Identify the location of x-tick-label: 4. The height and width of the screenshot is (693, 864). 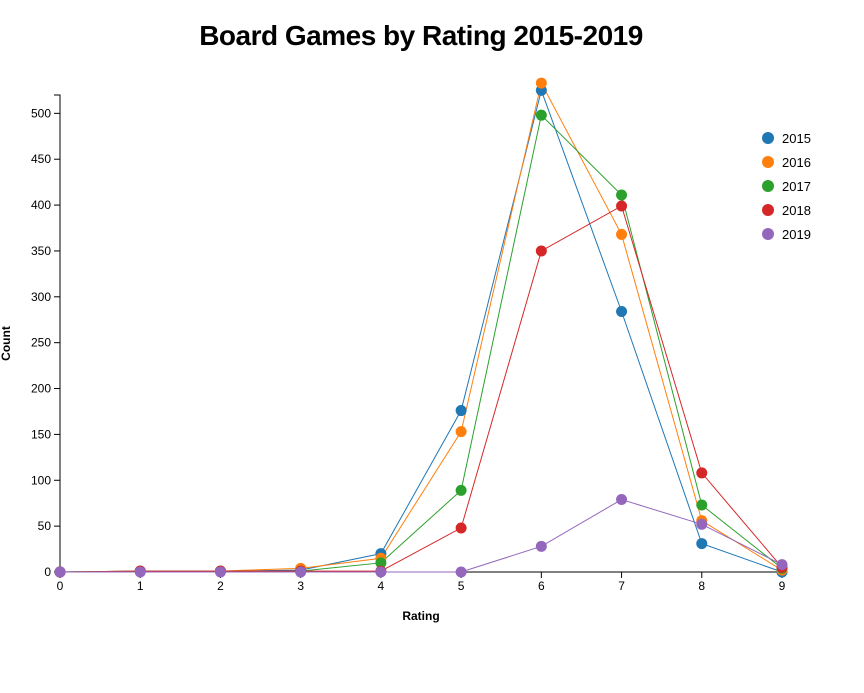
(381, 586).